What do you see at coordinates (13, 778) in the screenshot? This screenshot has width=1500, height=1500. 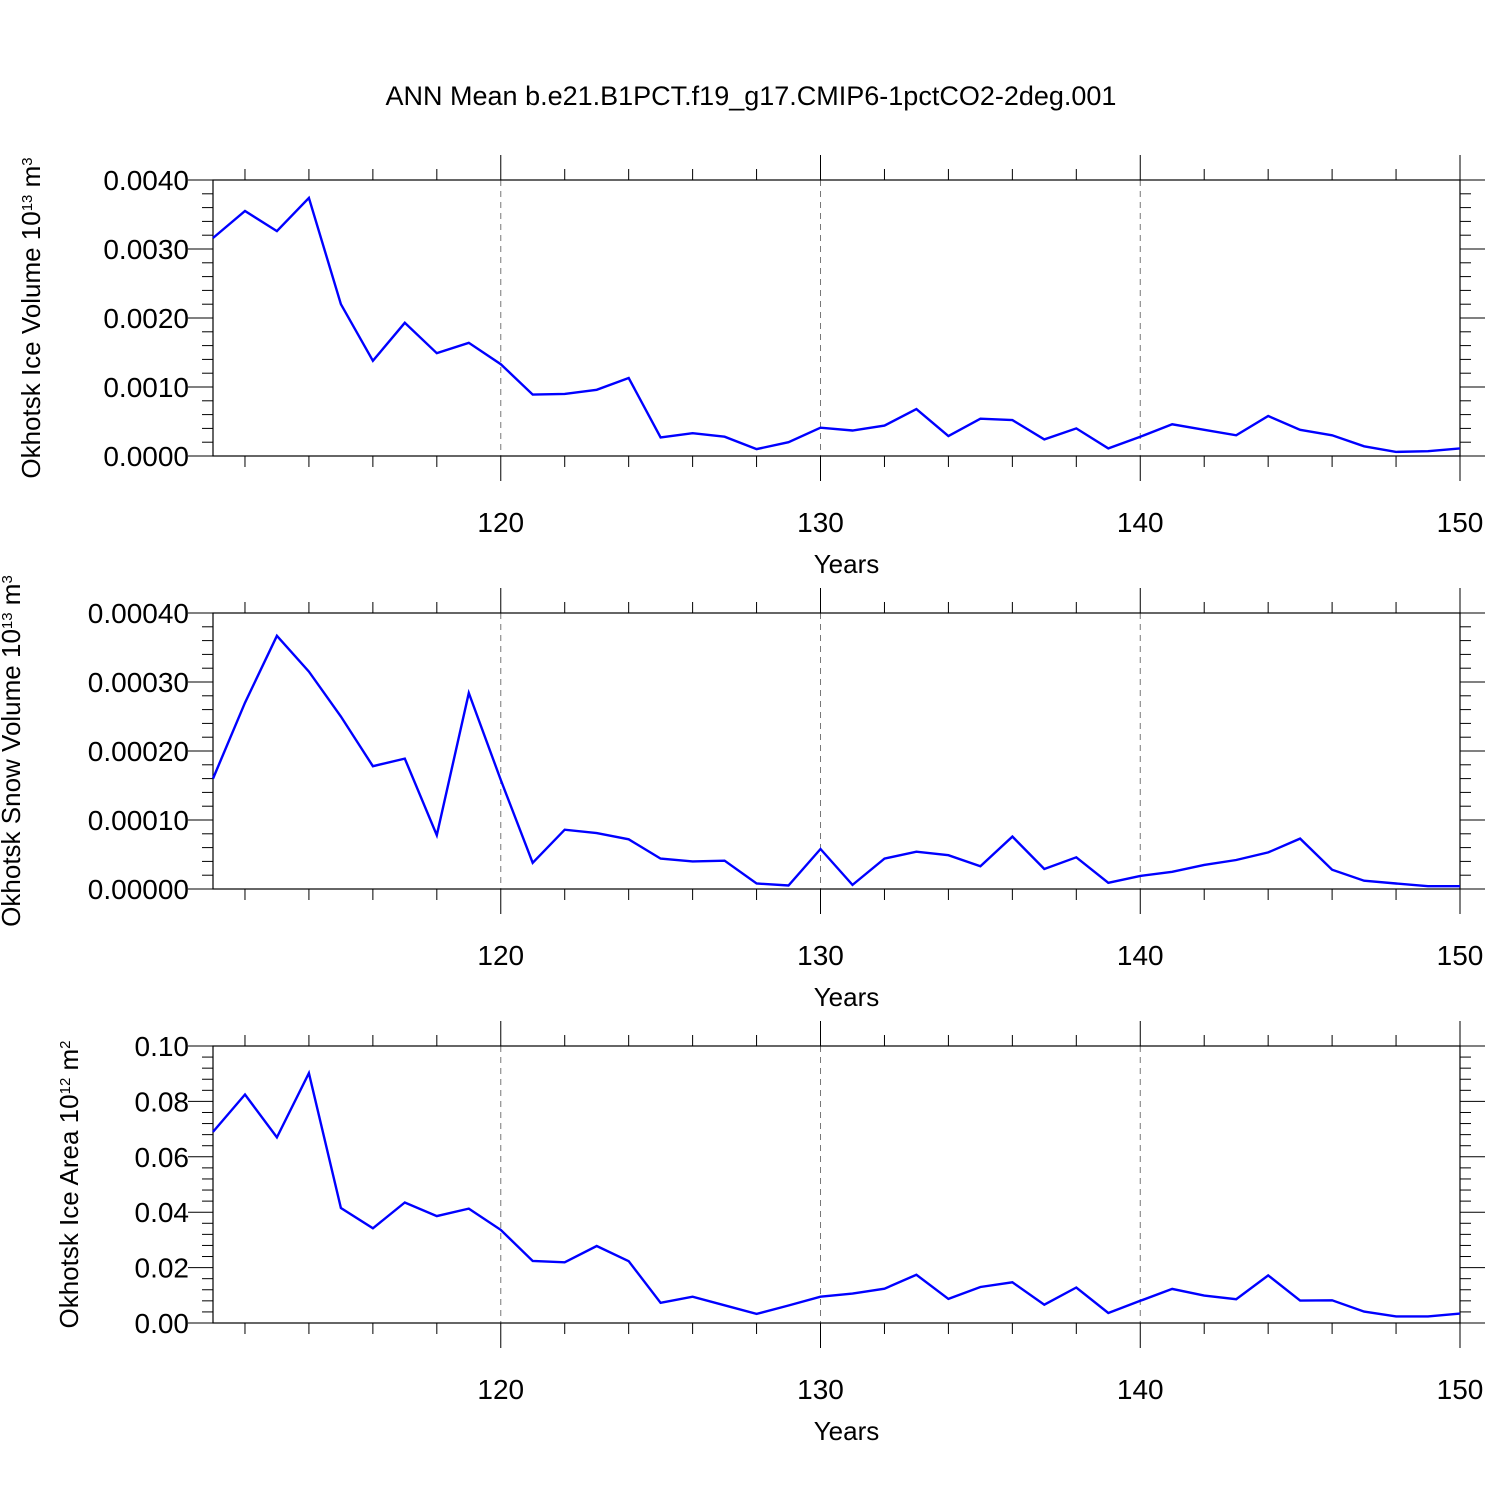 I see `y-axis-title-main: Okhotsk Snow Volume 10` at bounding box center [13, 778].